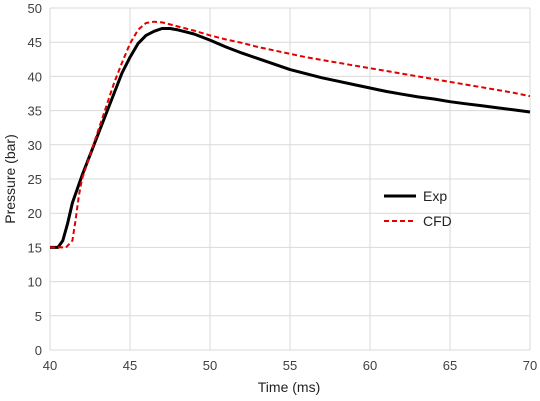 This screenshot has width=540, height=401. I want to click on x-tick-label: 55, so click(290, 365).